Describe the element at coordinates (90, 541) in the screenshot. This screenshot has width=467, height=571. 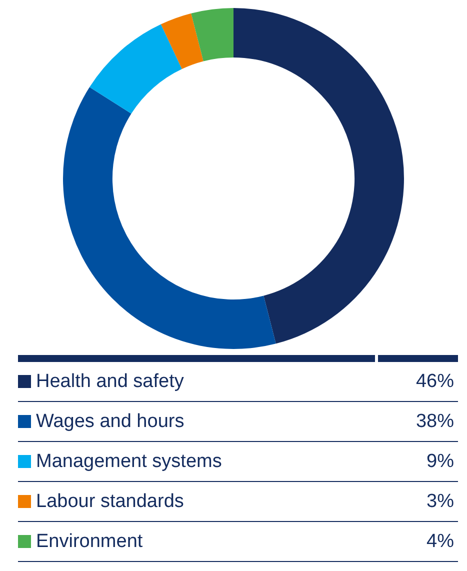
I see `legend-label: Environment` at that location.